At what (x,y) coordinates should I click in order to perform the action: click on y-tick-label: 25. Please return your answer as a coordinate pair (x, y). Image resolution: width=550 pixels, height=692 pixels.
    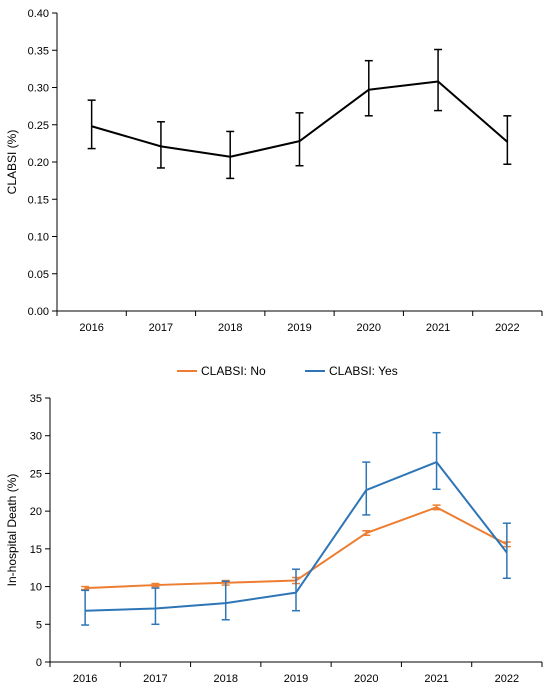
    Looking at the image, I should click on (36, 474).